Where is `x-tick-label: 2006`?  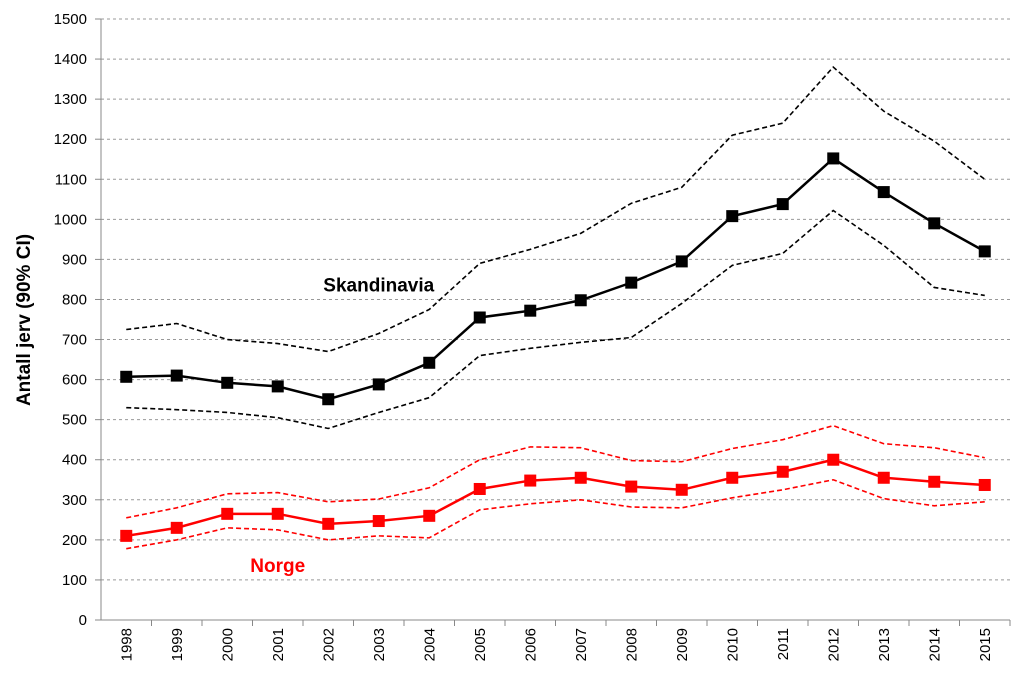
x-tick-label: 2006 is located at coordinates (530, 644).